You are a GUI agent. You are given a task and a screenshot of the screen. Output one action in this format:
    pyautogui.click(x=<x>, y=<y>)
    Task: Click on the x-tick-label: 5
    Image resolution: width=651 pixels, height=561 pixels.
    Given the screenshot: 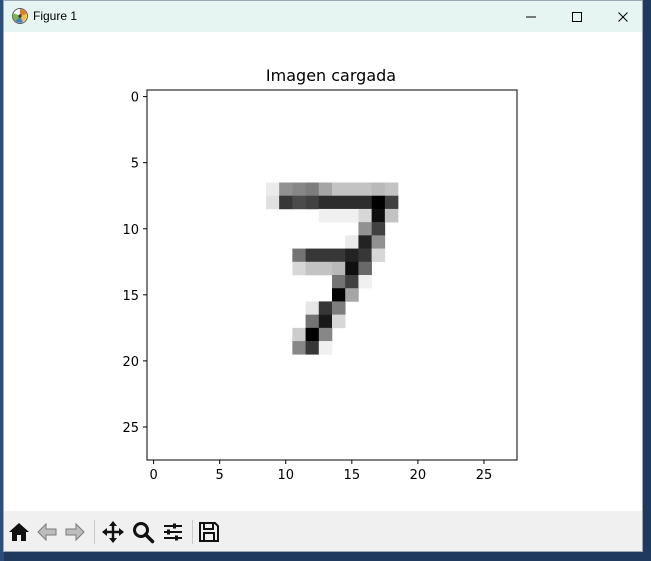 What is the action you would take?
    pyautogui.click(x=220, y=475)
    